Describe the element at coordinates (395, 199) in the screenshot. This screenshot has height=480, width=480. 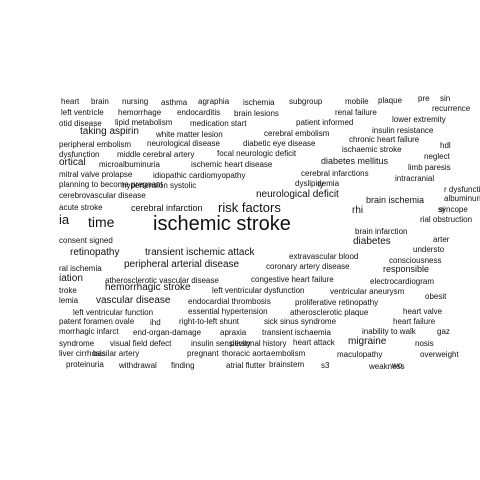
I see `cloud-word: brain ischemia` at that location.